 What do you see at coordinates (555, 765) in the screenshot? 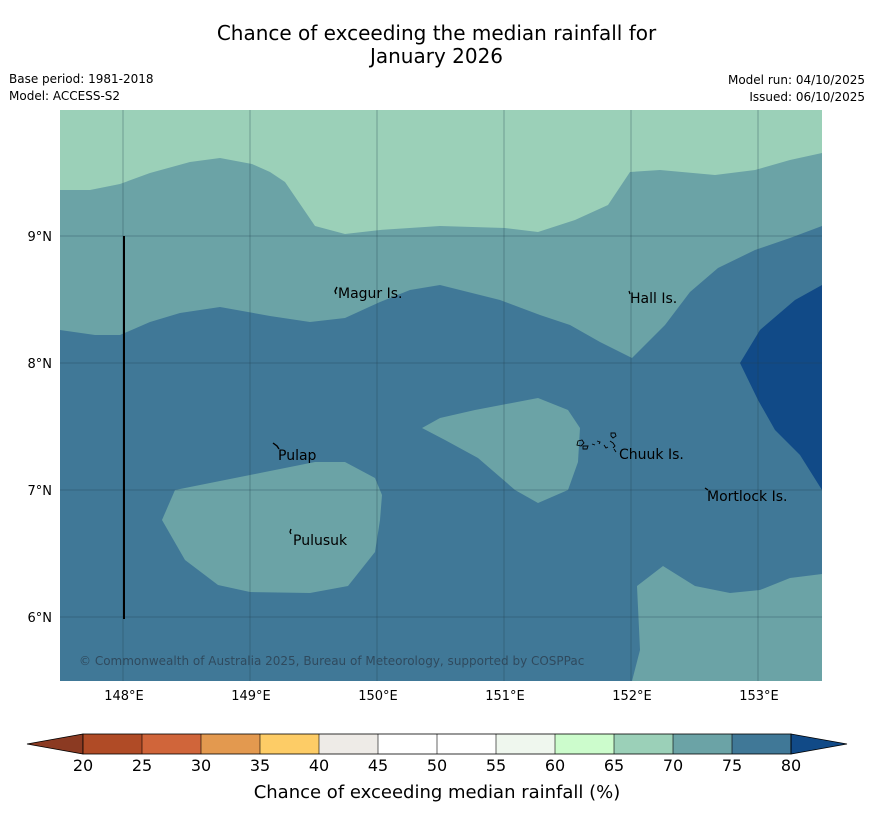
I see `cb-tick-60: 60` at bounding box center [555, 765].